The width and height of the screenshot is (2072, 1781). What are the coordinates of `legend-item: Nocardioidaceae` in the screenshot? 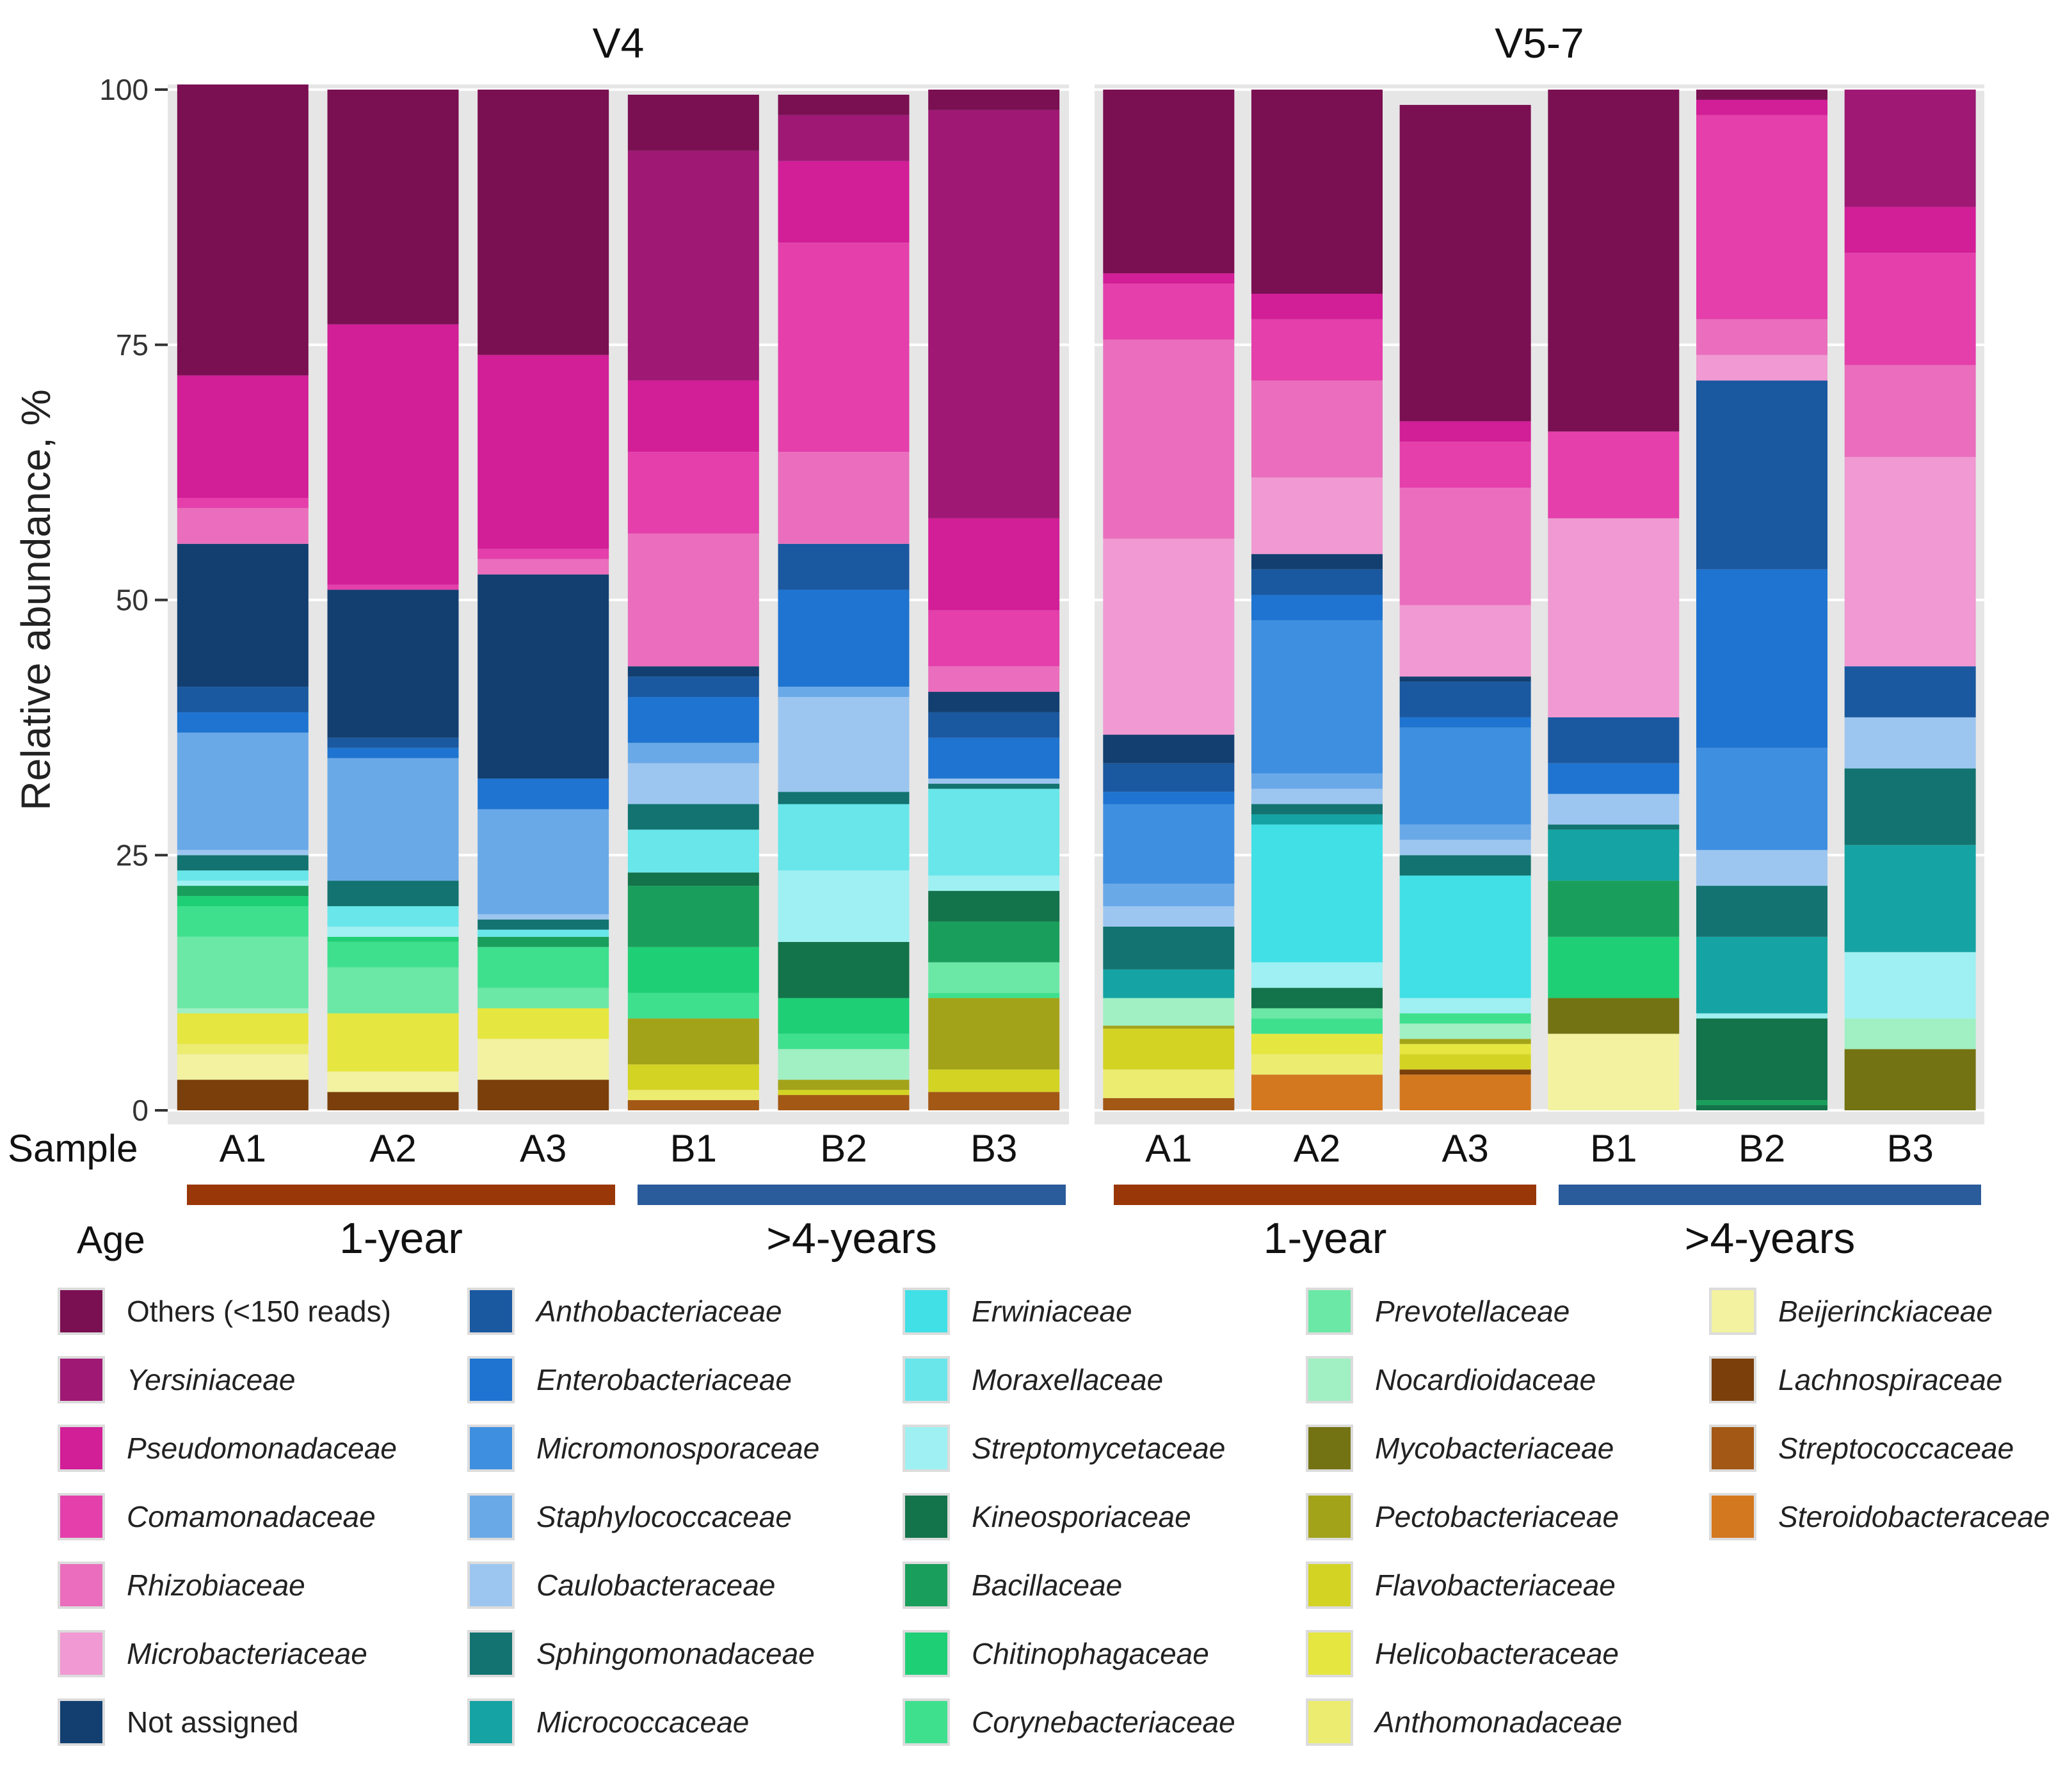 It's located at (1510, 1377).